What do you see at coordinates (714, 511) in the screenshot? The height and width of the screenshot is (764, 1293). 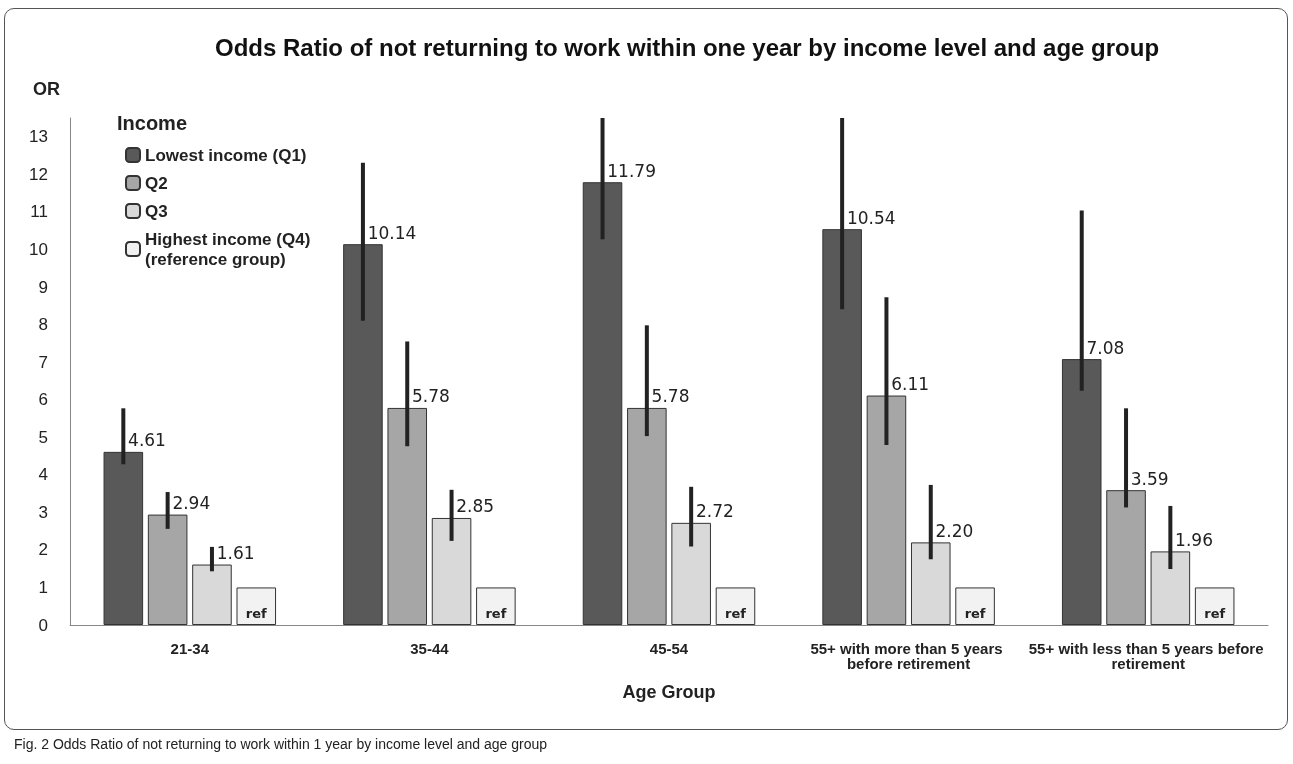 I see `data-label: 2.72` at bounding box center [714, 511].